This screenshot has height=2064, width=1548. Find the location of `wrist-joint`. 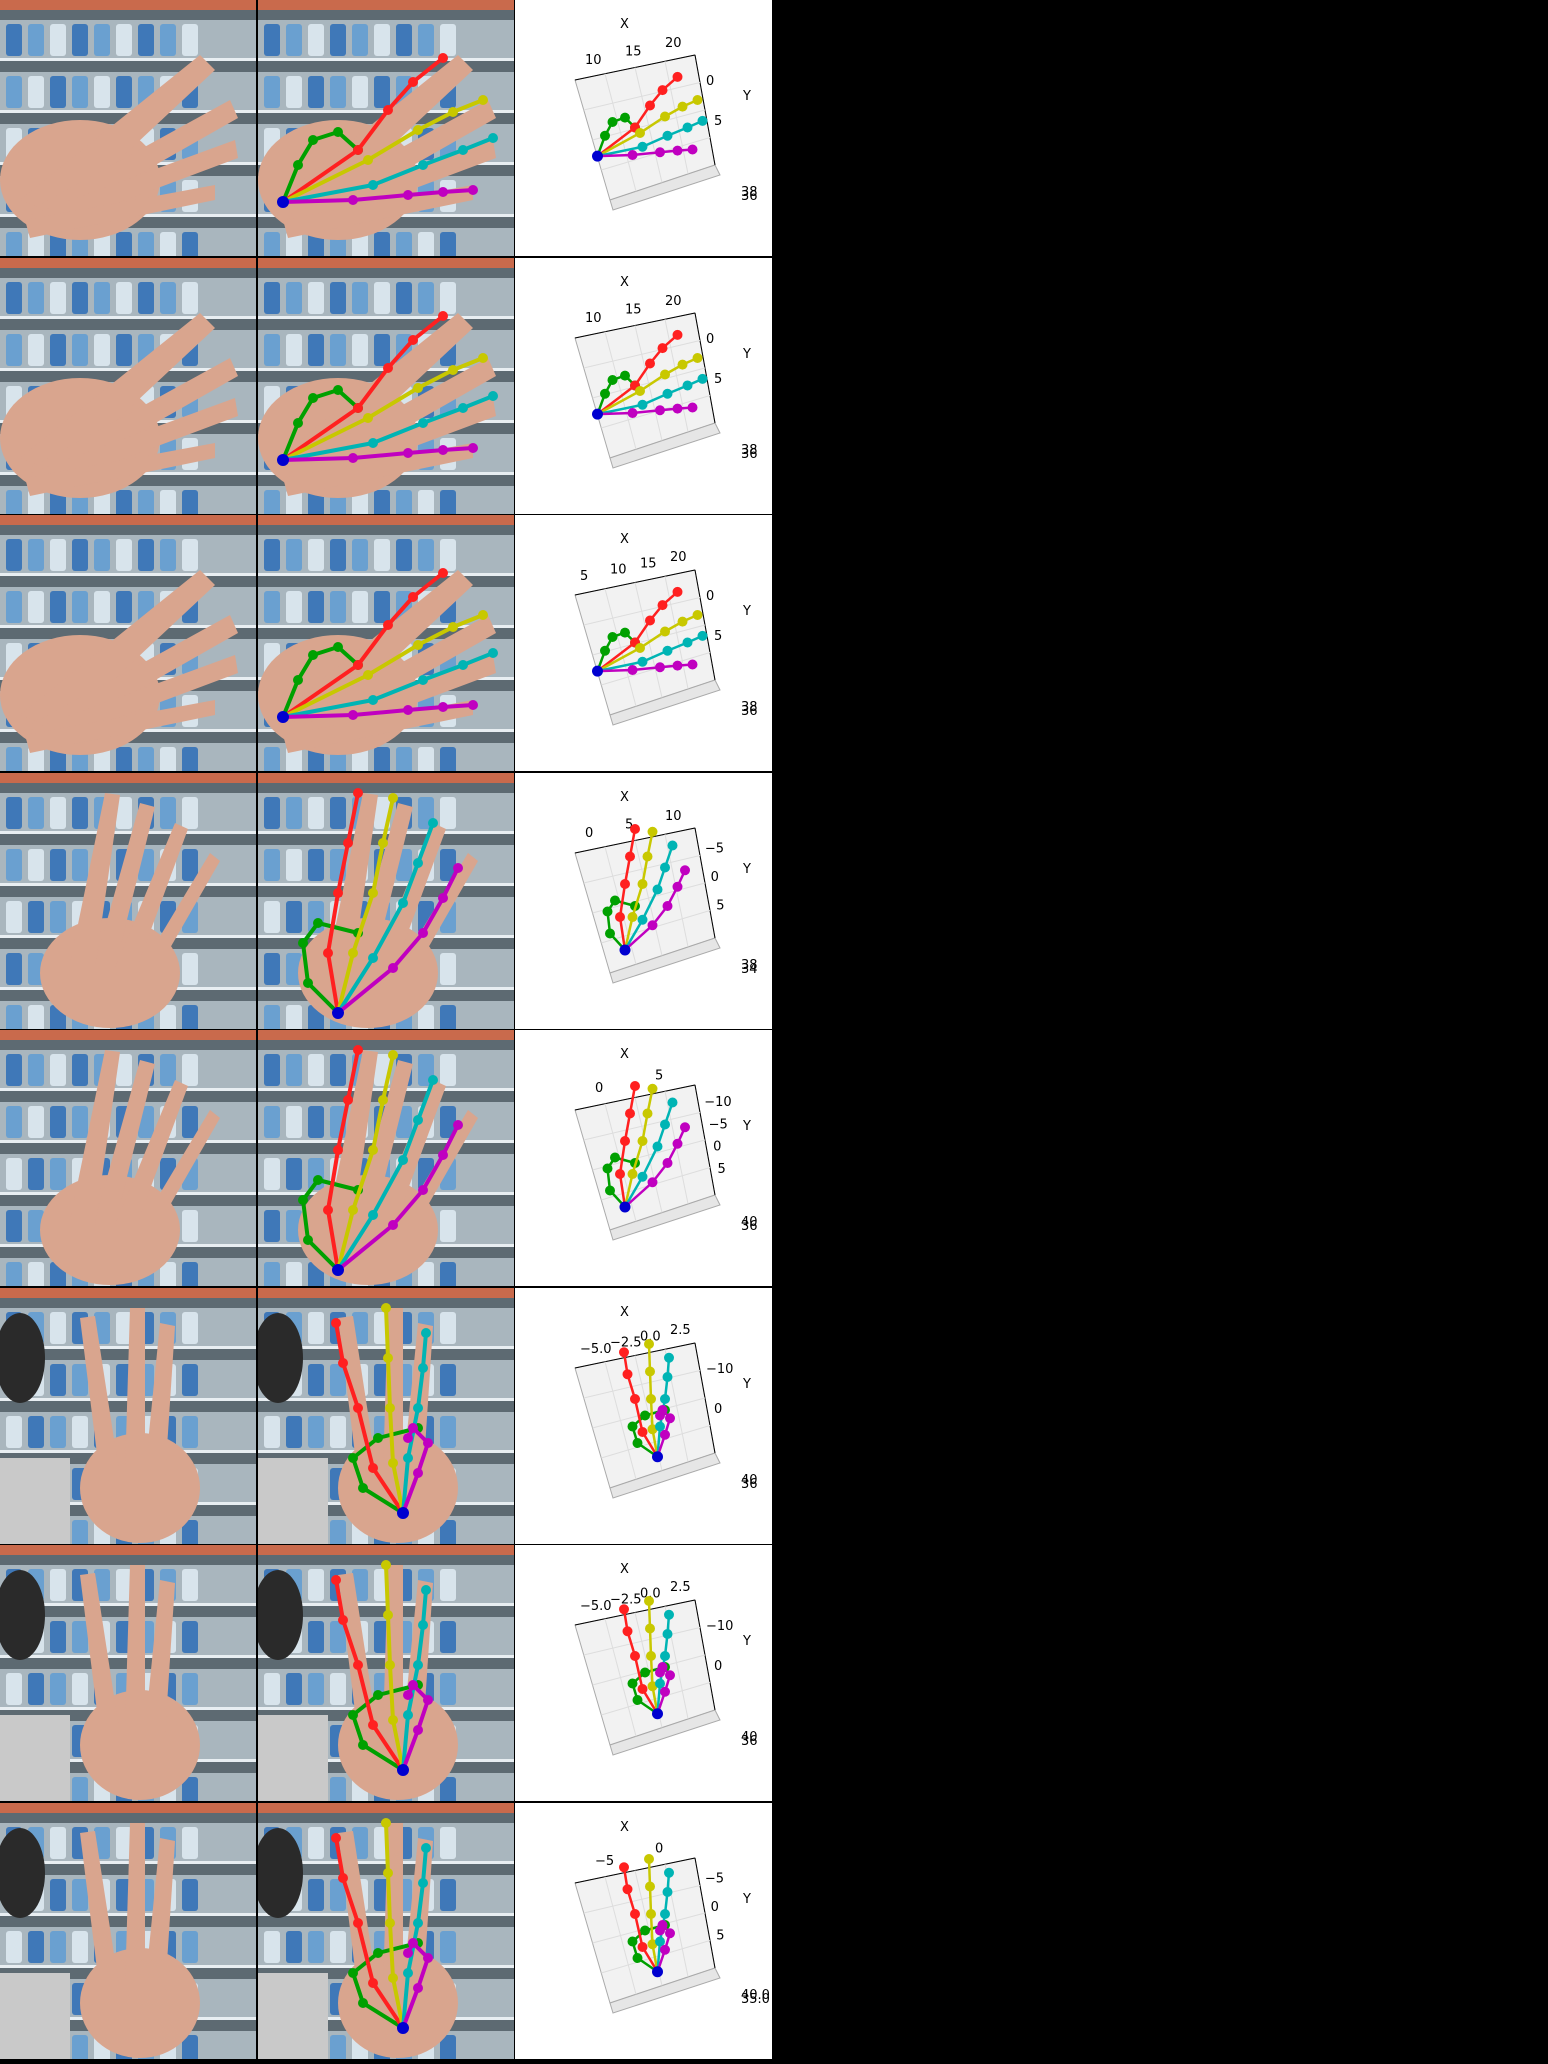

wrist-joint is located at coordinates (403, 2028).